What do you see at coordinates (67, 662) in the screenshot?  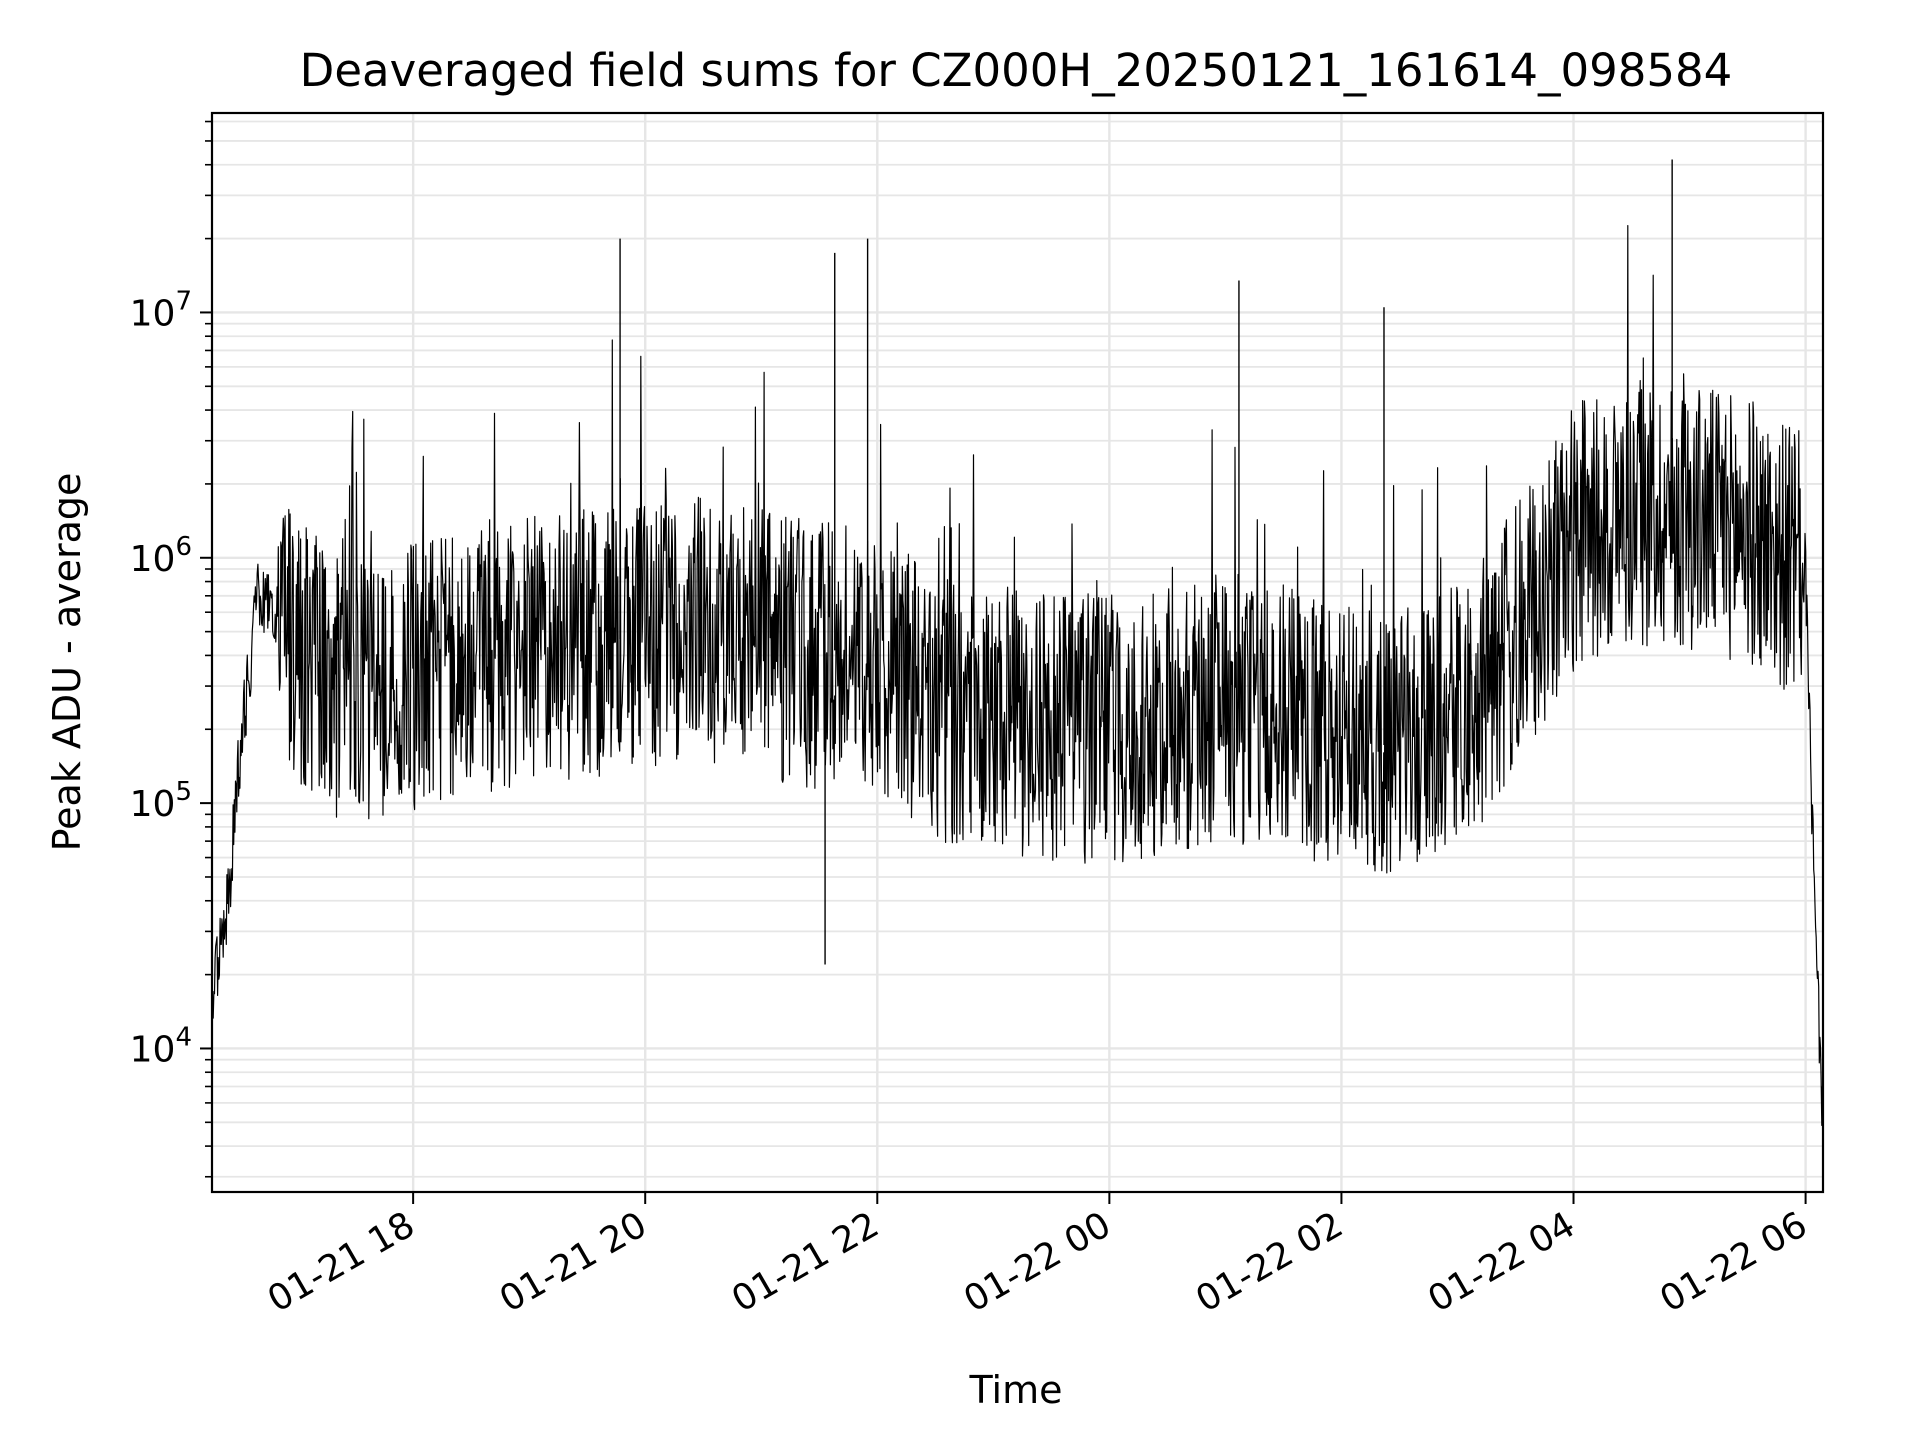 I see `y-axis-label: Peak ADU - average` at bounding box center [67, 662].